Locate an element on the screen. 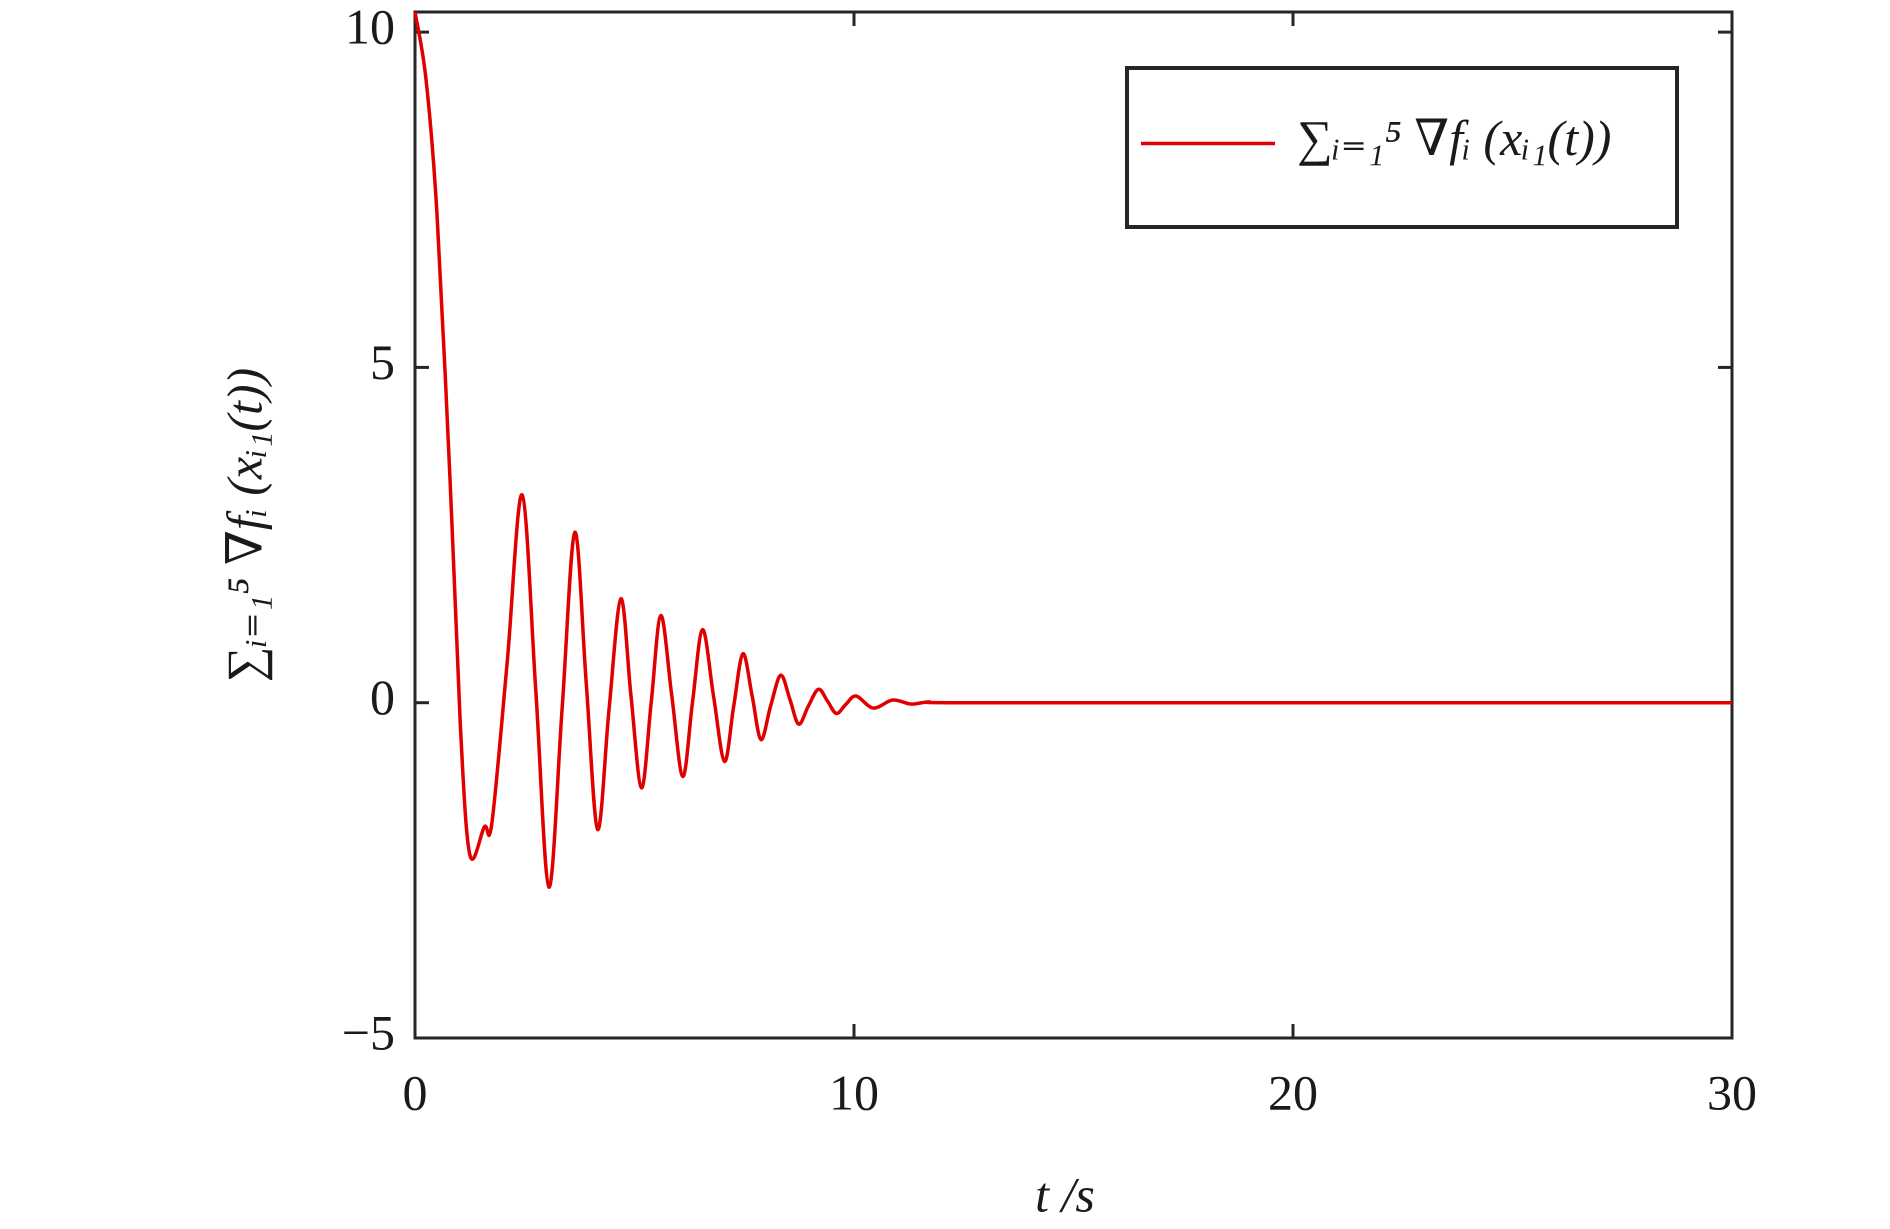  y-tick-label: 10 is located at coordinates (370, 27).